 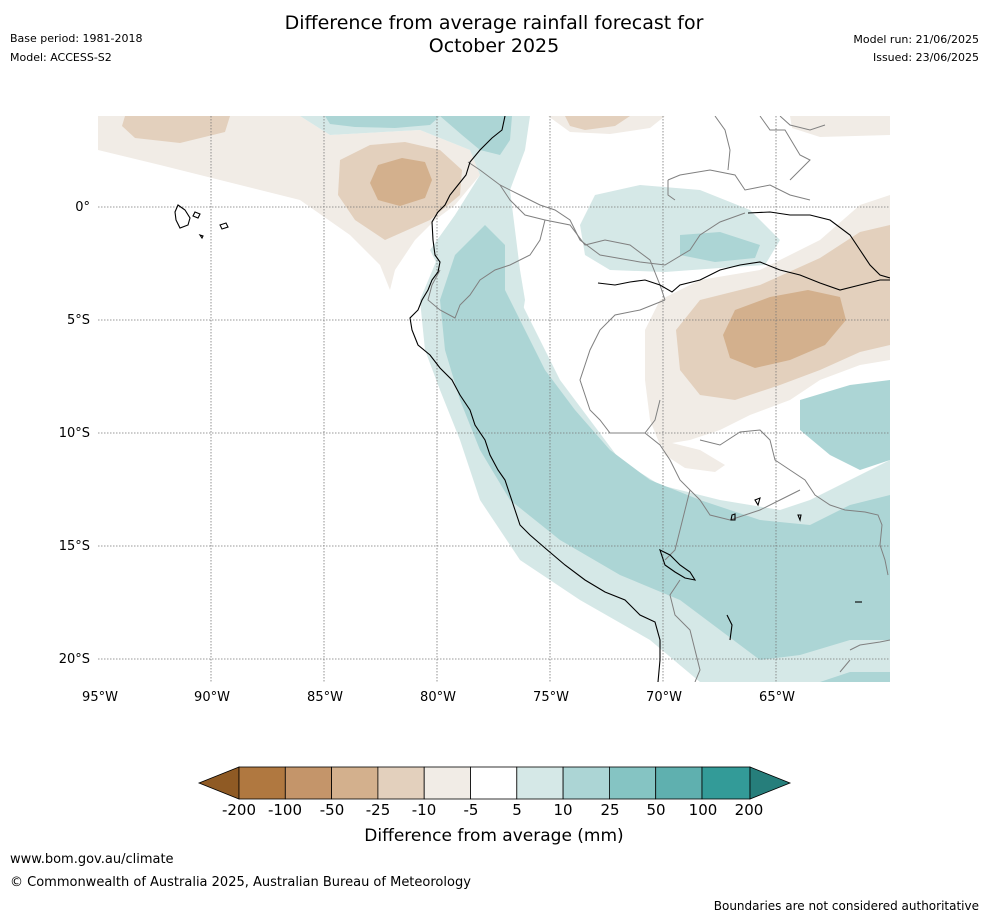 What do you see at coordinates (551, 697) in the screenshot?
I see `lon-tick: 75°W` at bounding box center [551, 697].